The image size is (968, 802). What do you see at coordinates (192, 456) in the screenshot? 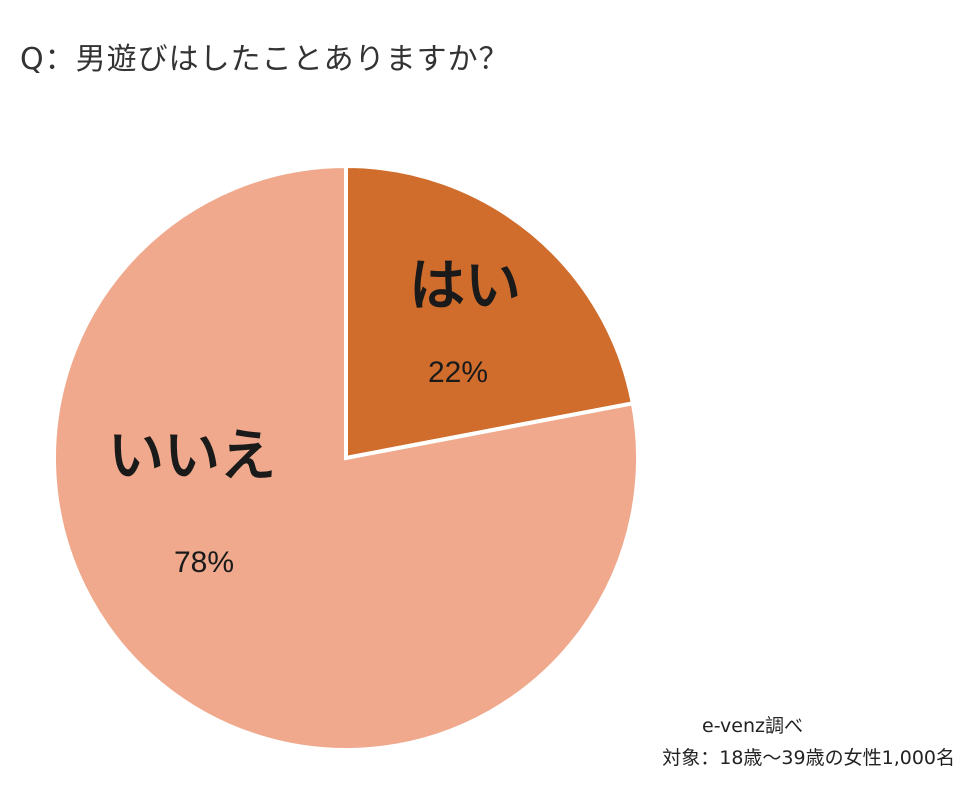
I see `slice-label-no: いいえ` at bounding box center [192, 456].